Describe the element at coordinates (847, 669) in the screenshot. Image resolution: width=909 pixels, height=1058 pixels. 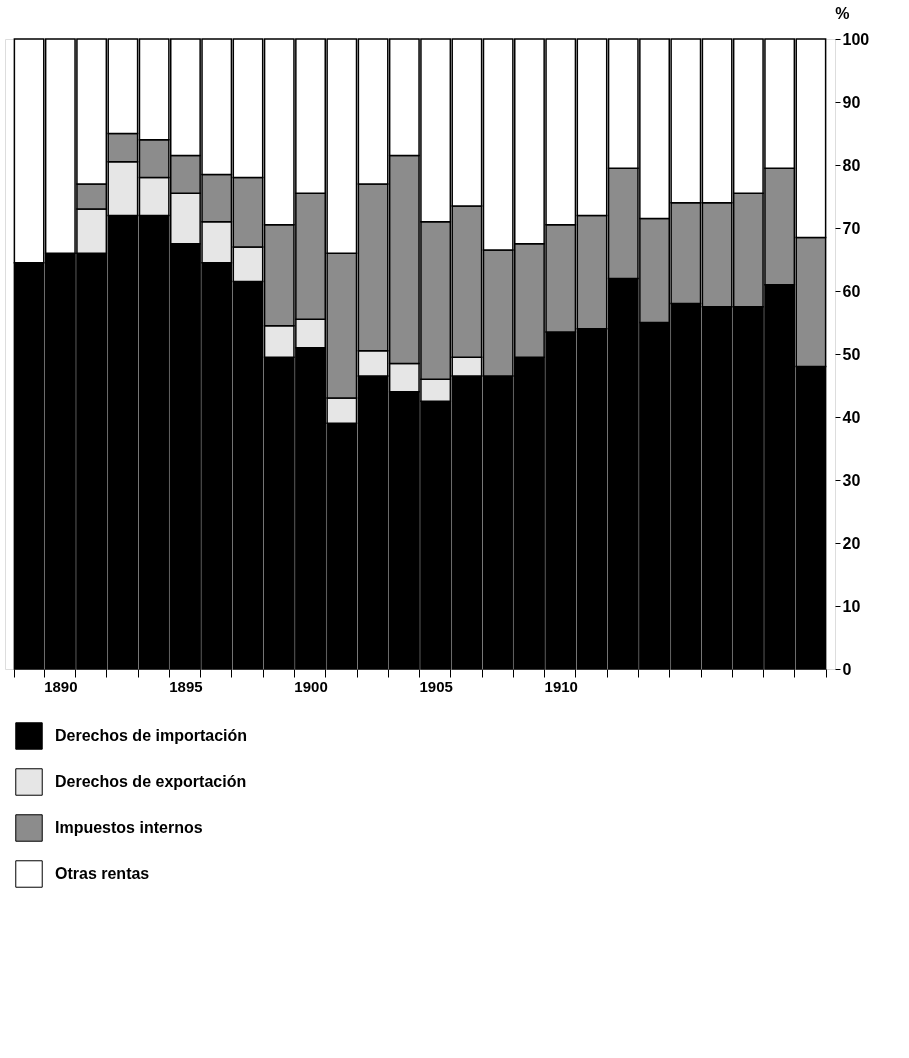
I see `y-tick-label: 0` at that location.